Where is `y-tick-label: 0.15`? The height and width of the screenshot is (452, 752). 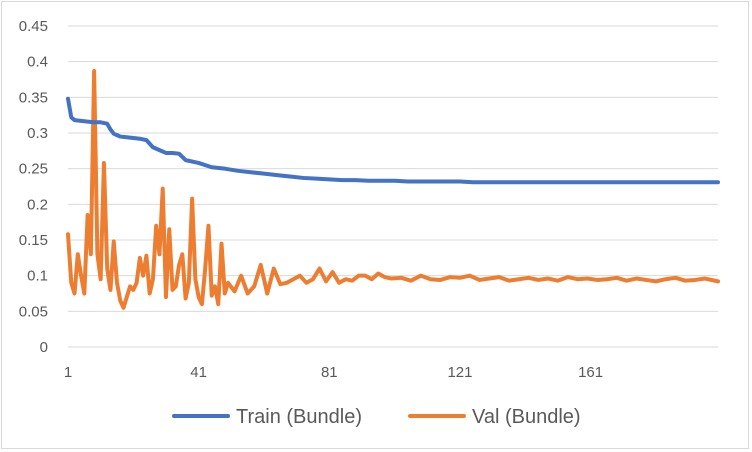 y-tick-label: 0.15 is located at coordinates (33, 240).